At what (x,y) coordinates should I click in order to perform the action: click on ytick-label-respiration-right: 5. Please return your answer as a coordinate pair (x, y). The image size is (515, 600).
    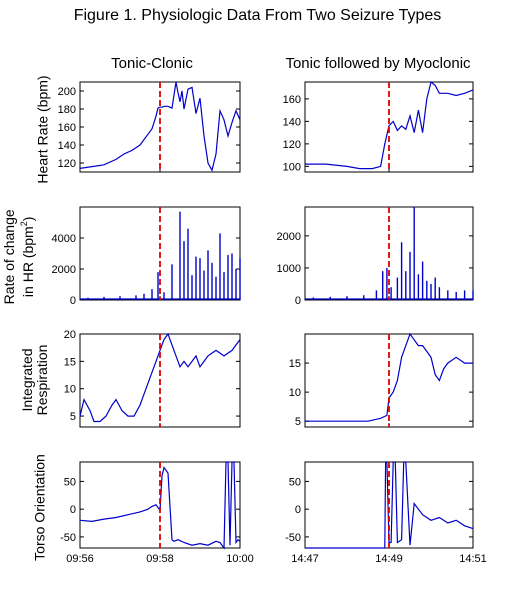
    Looking at the image, I should click on (298, 422).